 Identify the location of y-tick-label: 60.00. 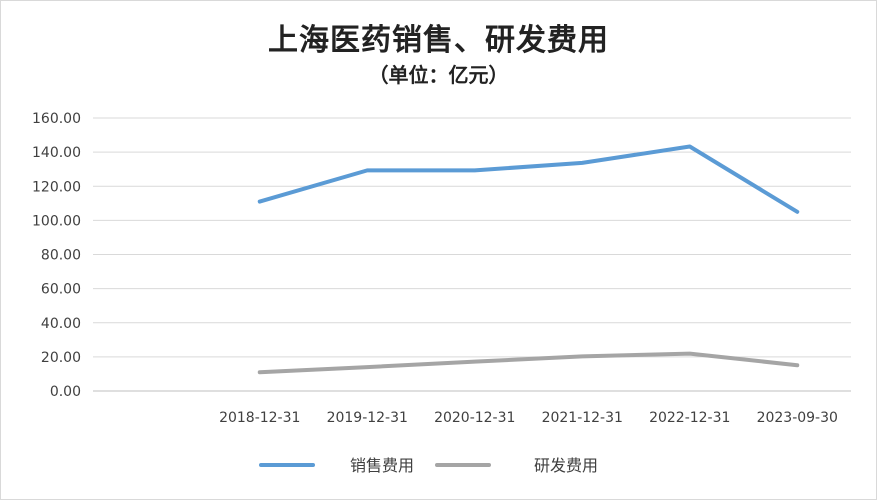
(61, 290).